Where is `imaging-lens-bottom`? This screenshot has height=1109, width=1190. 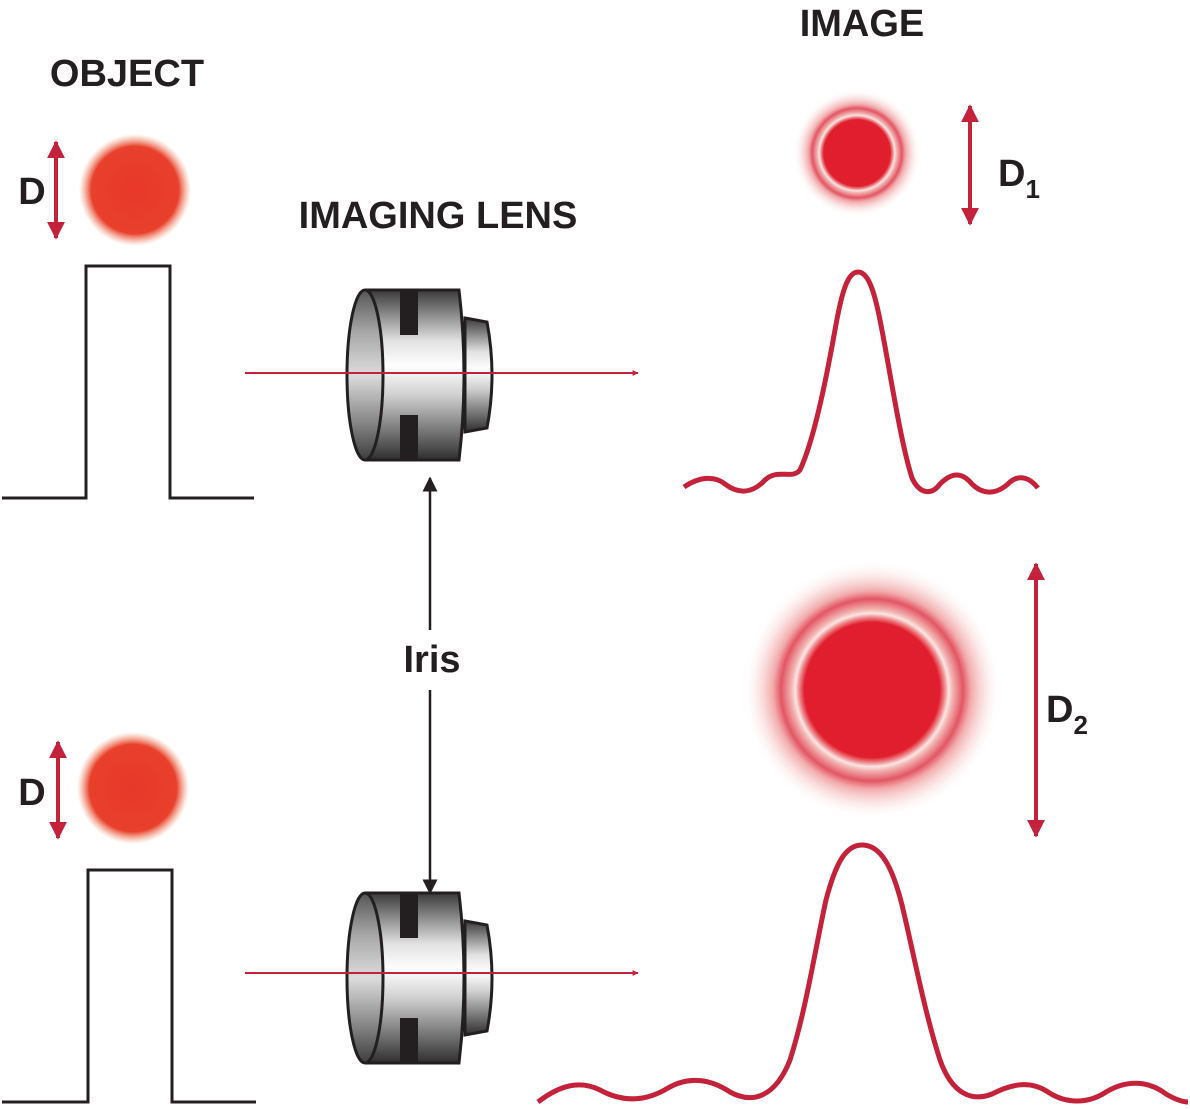
imaging-lens-bottom is located at coordinates (419, 978).